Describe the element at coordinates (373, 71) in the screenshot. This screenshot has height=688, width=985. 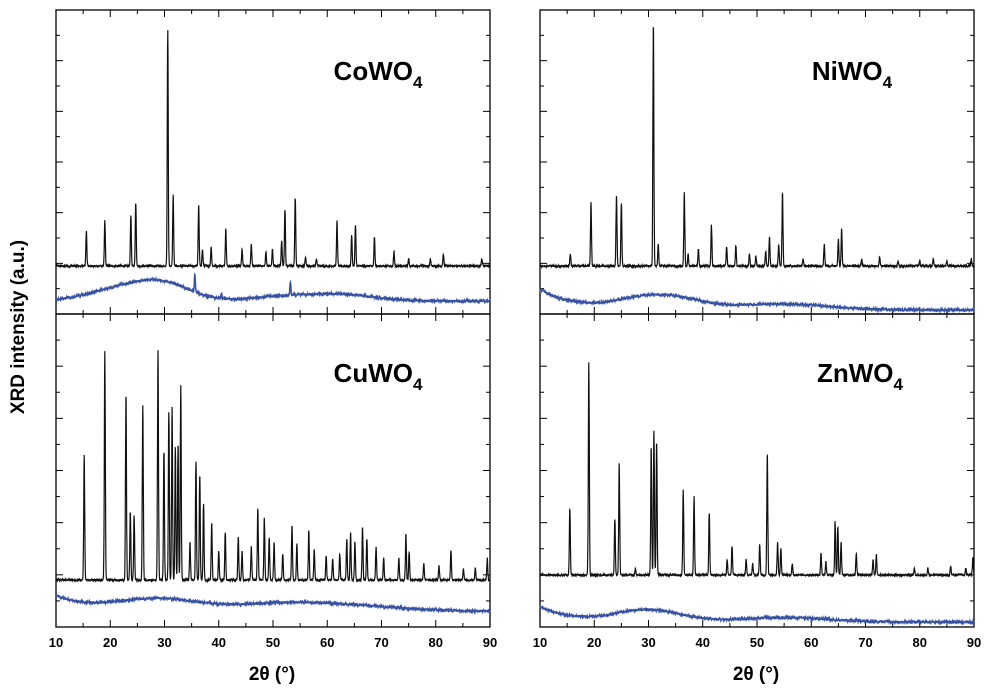
I see `panel-label-main: CoWO` at that location.